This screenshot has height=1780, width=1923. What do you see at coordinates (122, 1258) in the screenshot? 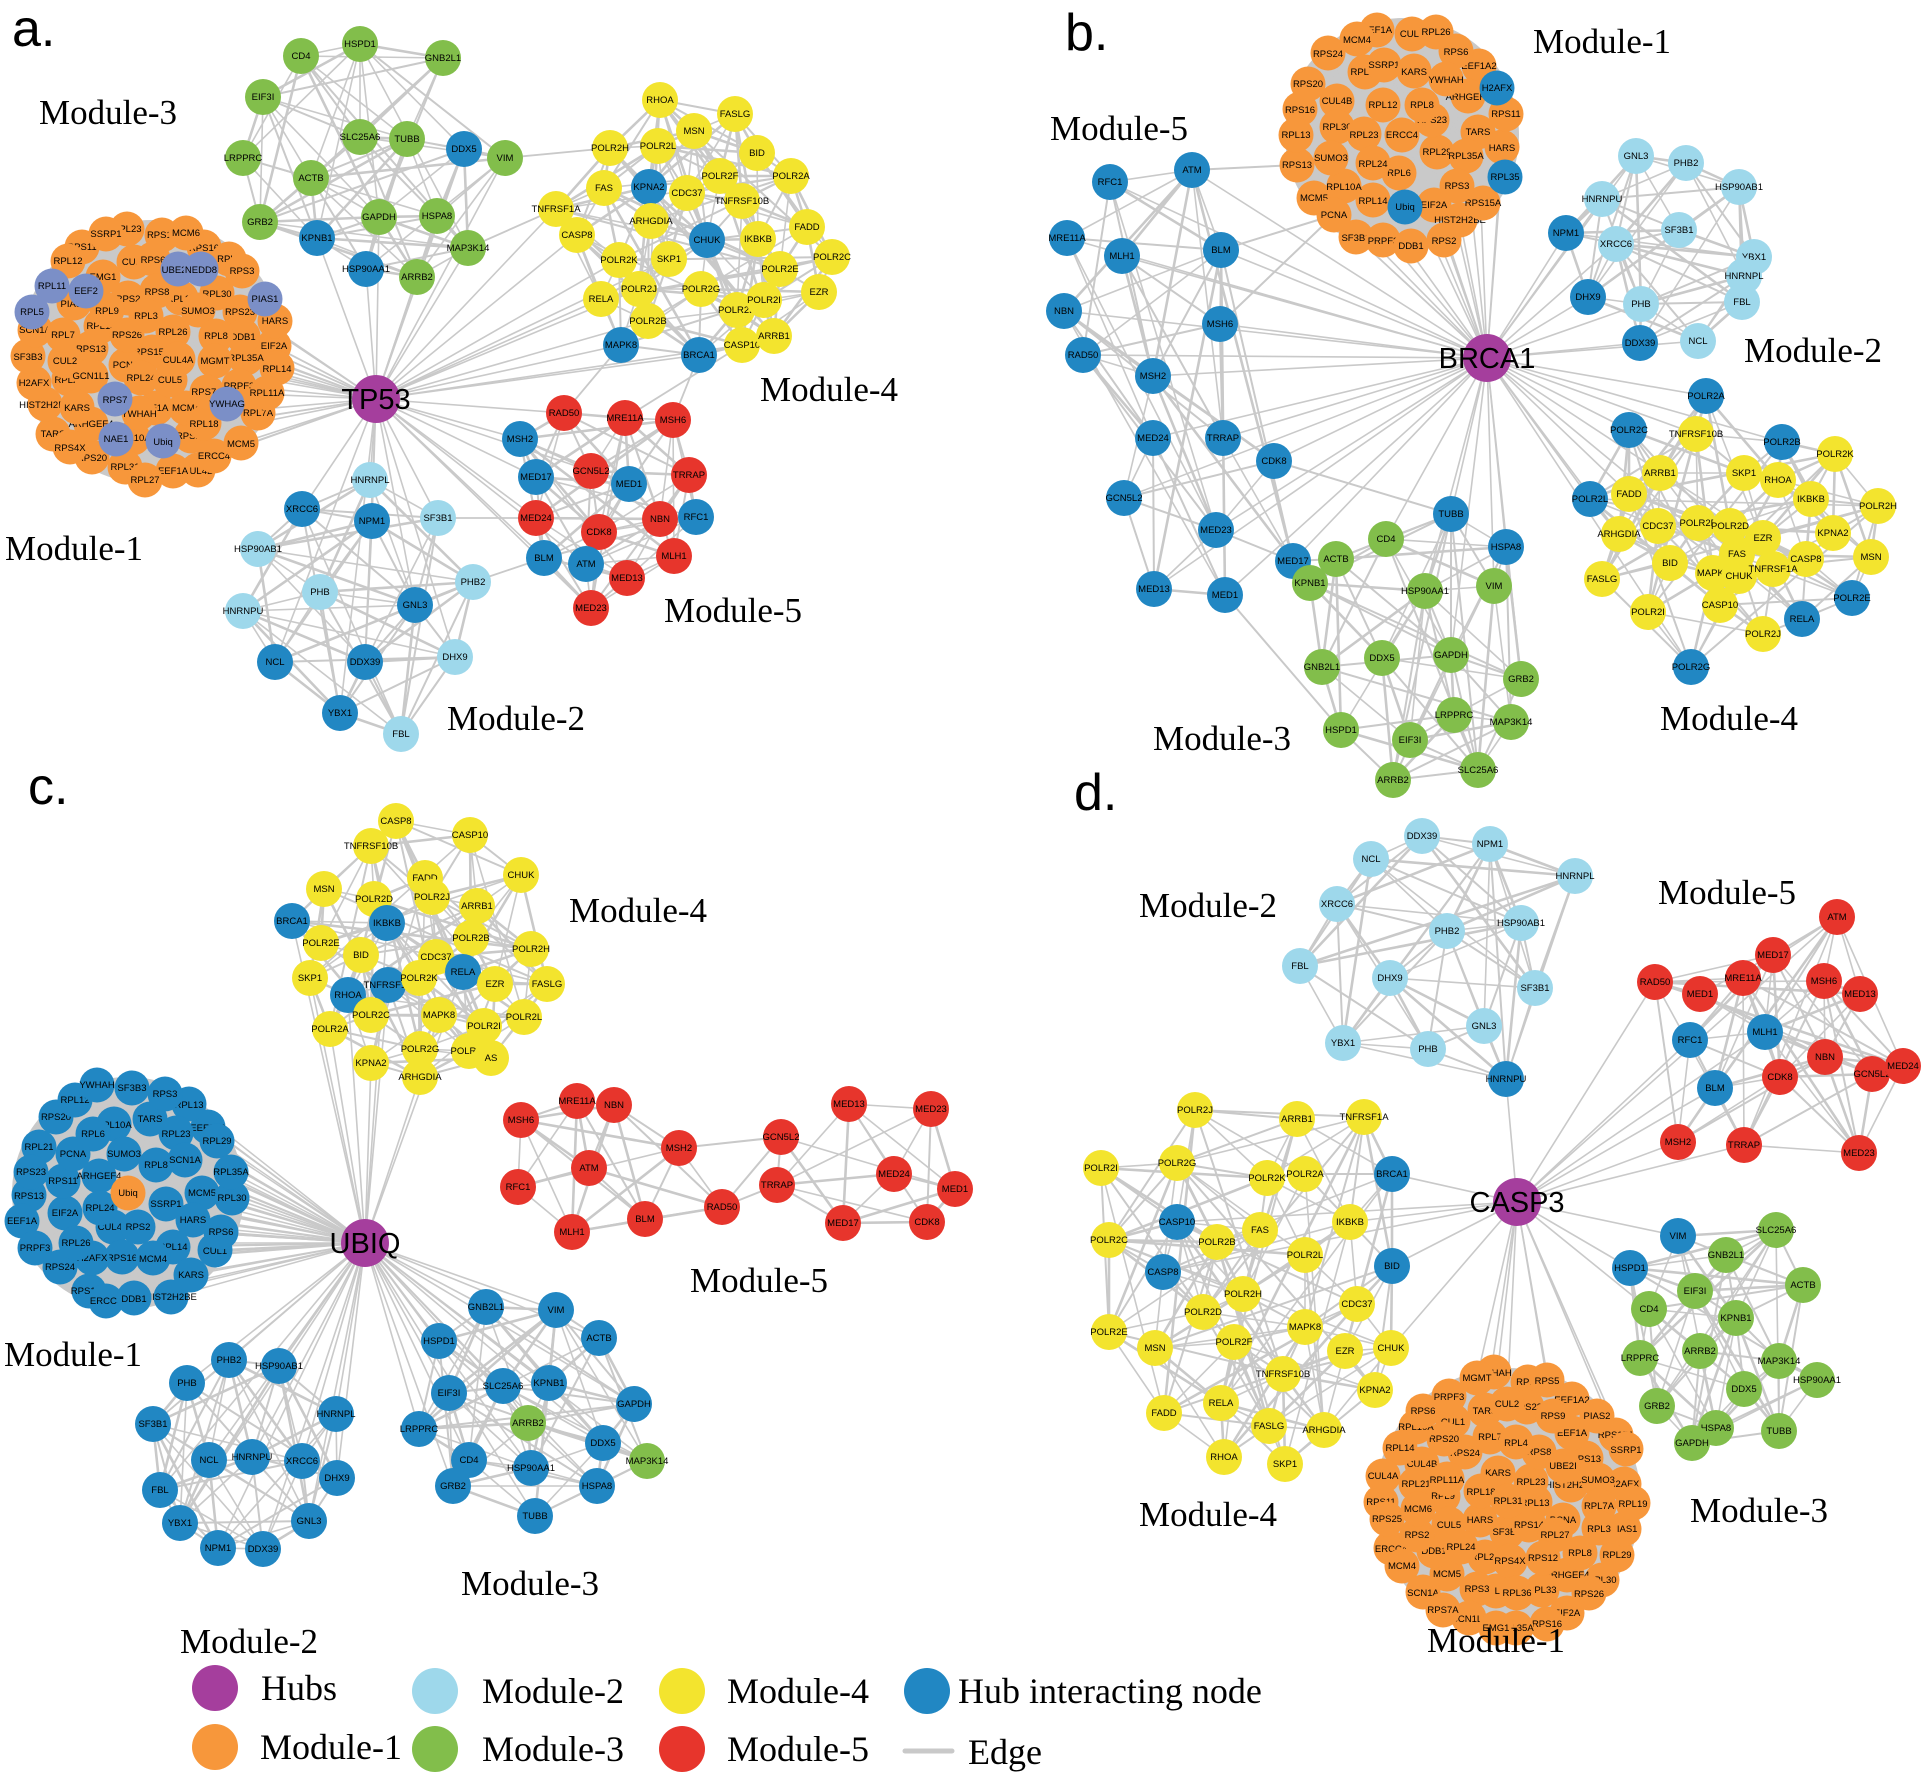
I see `svg-text: RPS16` at bounding box center [122, 1258].